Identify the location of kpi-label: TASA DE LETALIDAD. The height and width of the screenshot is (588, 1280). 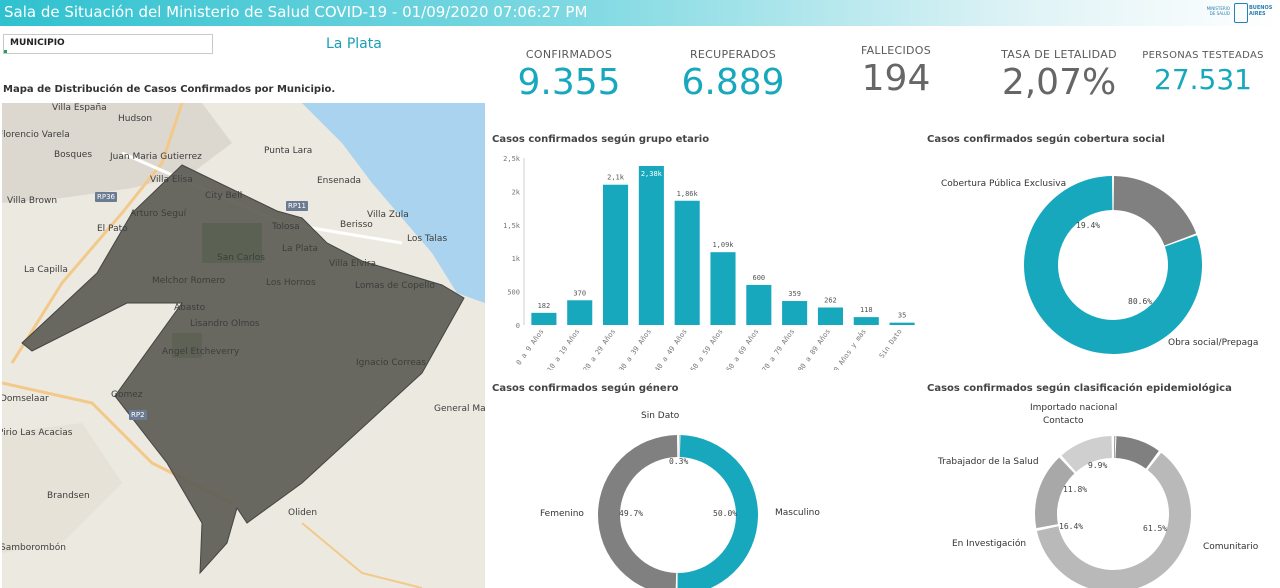
(1059, 54).